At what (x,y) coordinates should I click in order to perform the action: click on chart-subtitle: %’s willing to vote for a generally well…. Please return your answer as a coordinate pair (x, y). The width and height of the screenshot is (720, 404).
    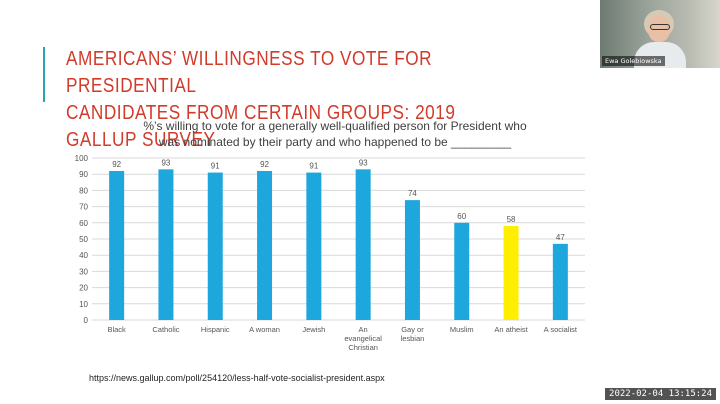
    Looking at the image, I should click on (335, 134).